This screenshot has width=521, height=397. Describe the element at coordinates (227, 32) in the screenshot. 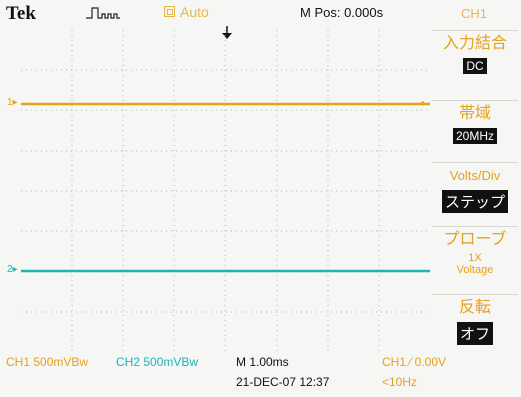

I see `trigger-position-arrow-icon` at that location.